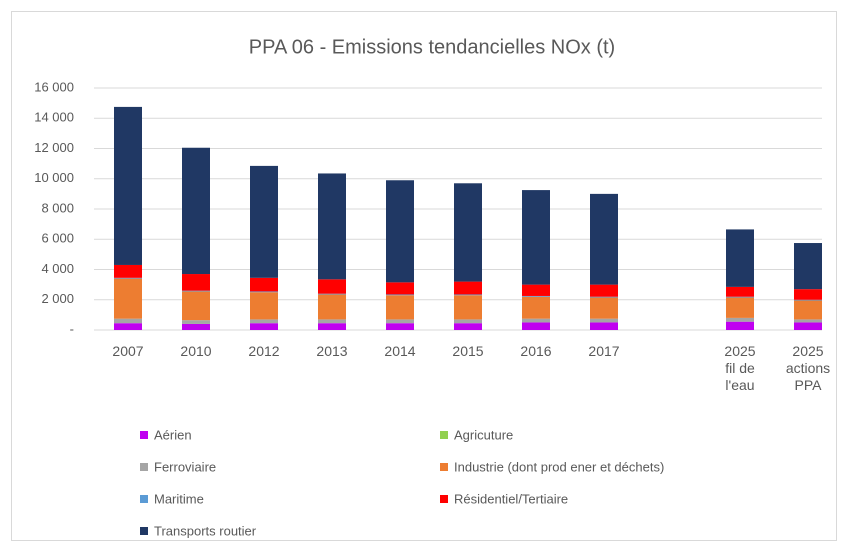 This screenshot has height=552, width=847. Describe the element at coordinates (54, 117) in the screenshot. I see `y-tick-label: 14 000` at that location.